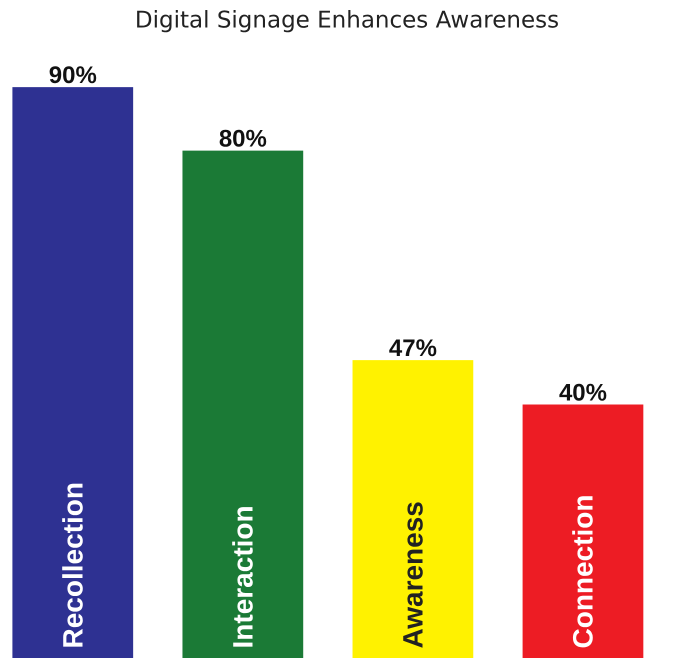 Image resolution: width=693 pixels, height=658 pixels. I want to click on data-label: 90%, so click(72, 76).